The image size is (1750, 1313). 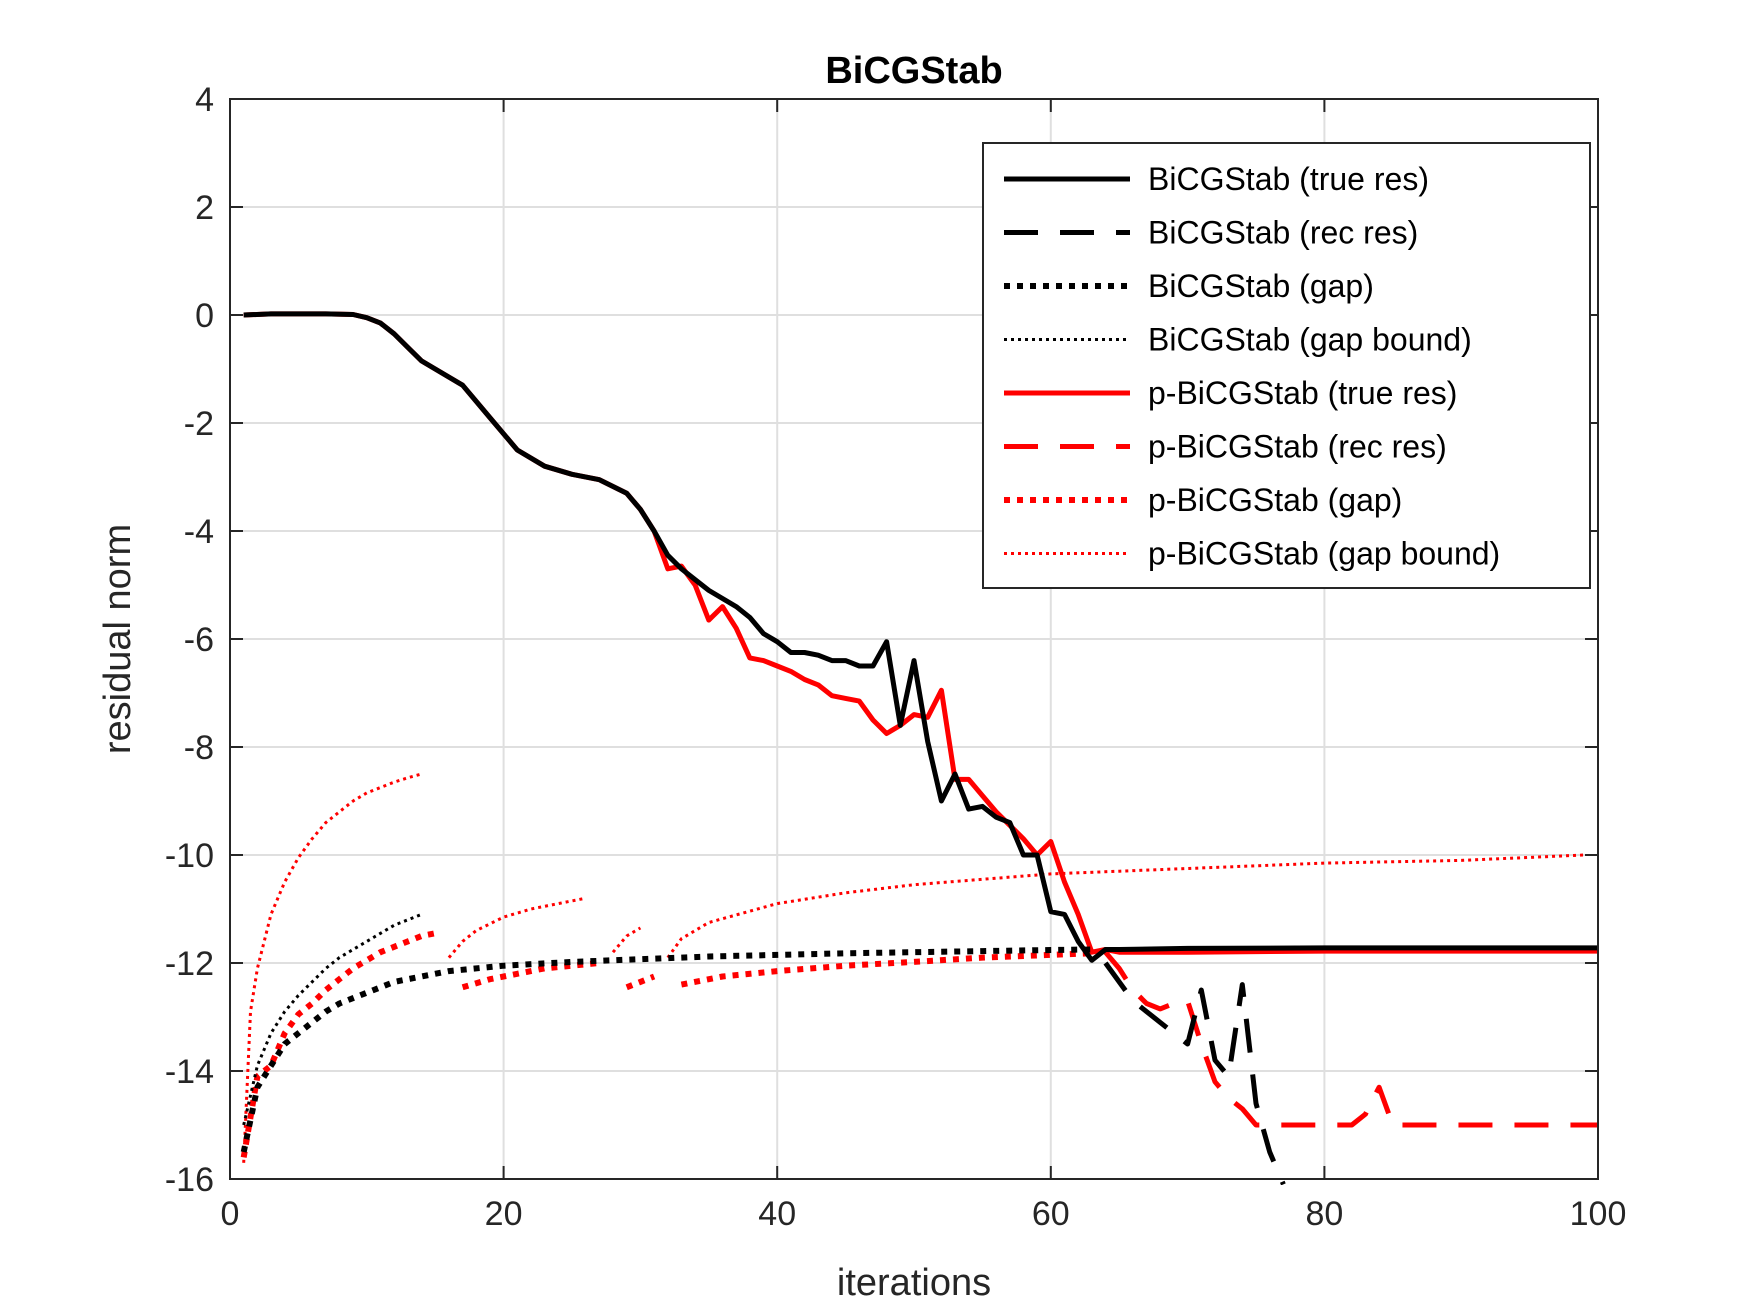 What do you see at coordinates (199, 424) in the screenshot?
I see `y-tick-label: -2` at bounding box center [199, 424].